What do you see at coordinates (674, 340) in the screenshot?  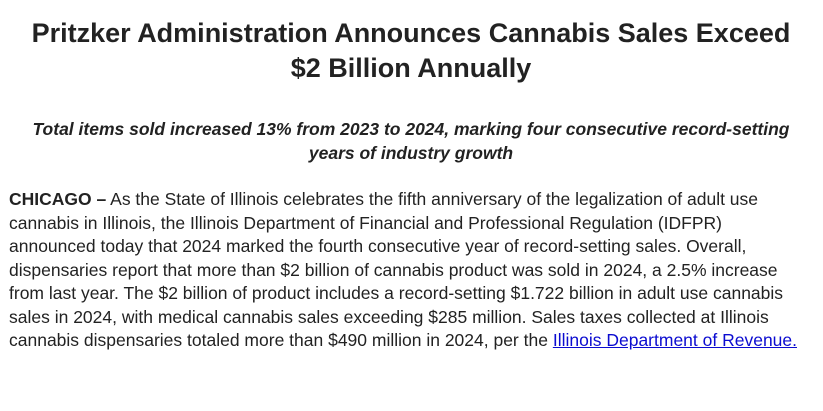 I see `revenue-link: Illinois Department of Revenue.` at bounding box center [674, 340].